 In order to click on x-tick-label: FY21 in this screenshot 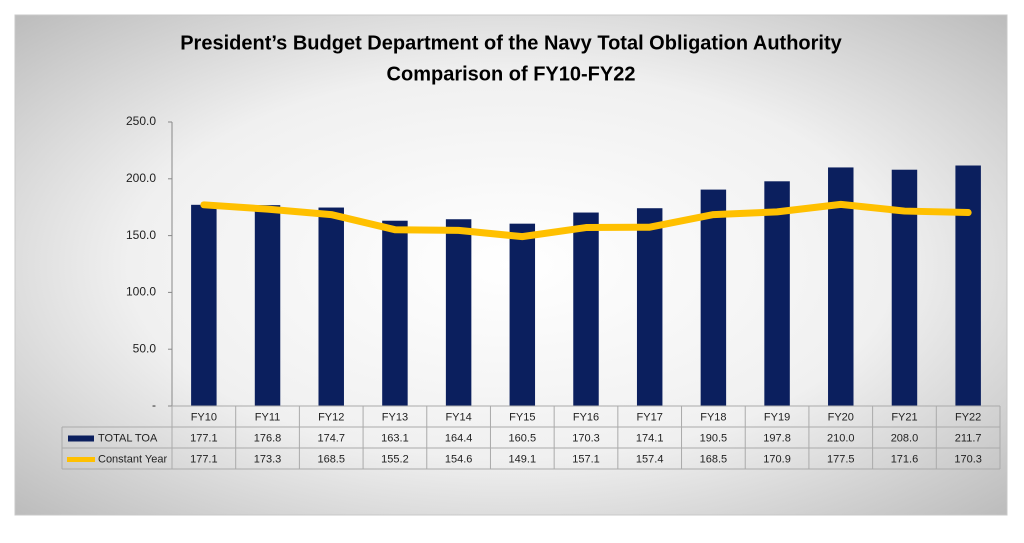, I will do `click(904, 417)`.